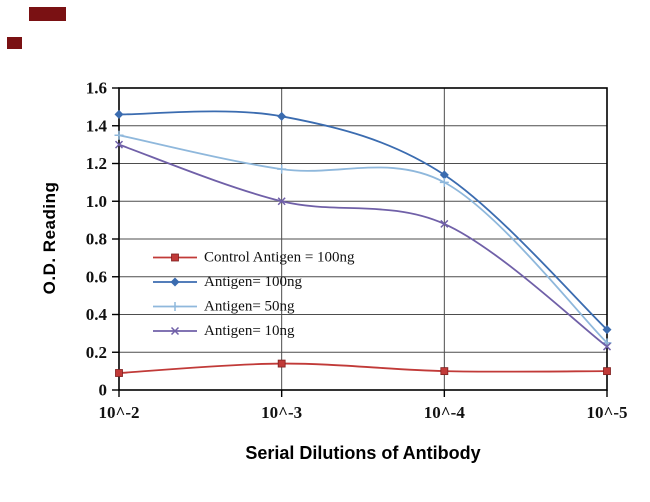  I want to click on logo-fragment-left, so click(14, 43).